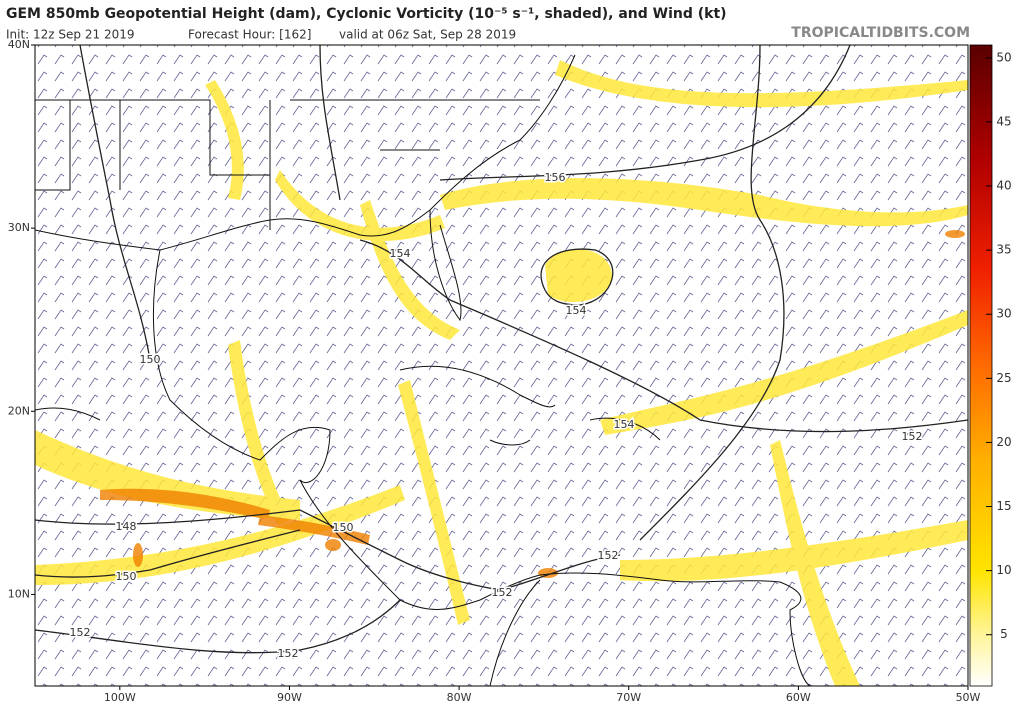  I want to click on lon-tick-label: 60W, so click(798, 697).